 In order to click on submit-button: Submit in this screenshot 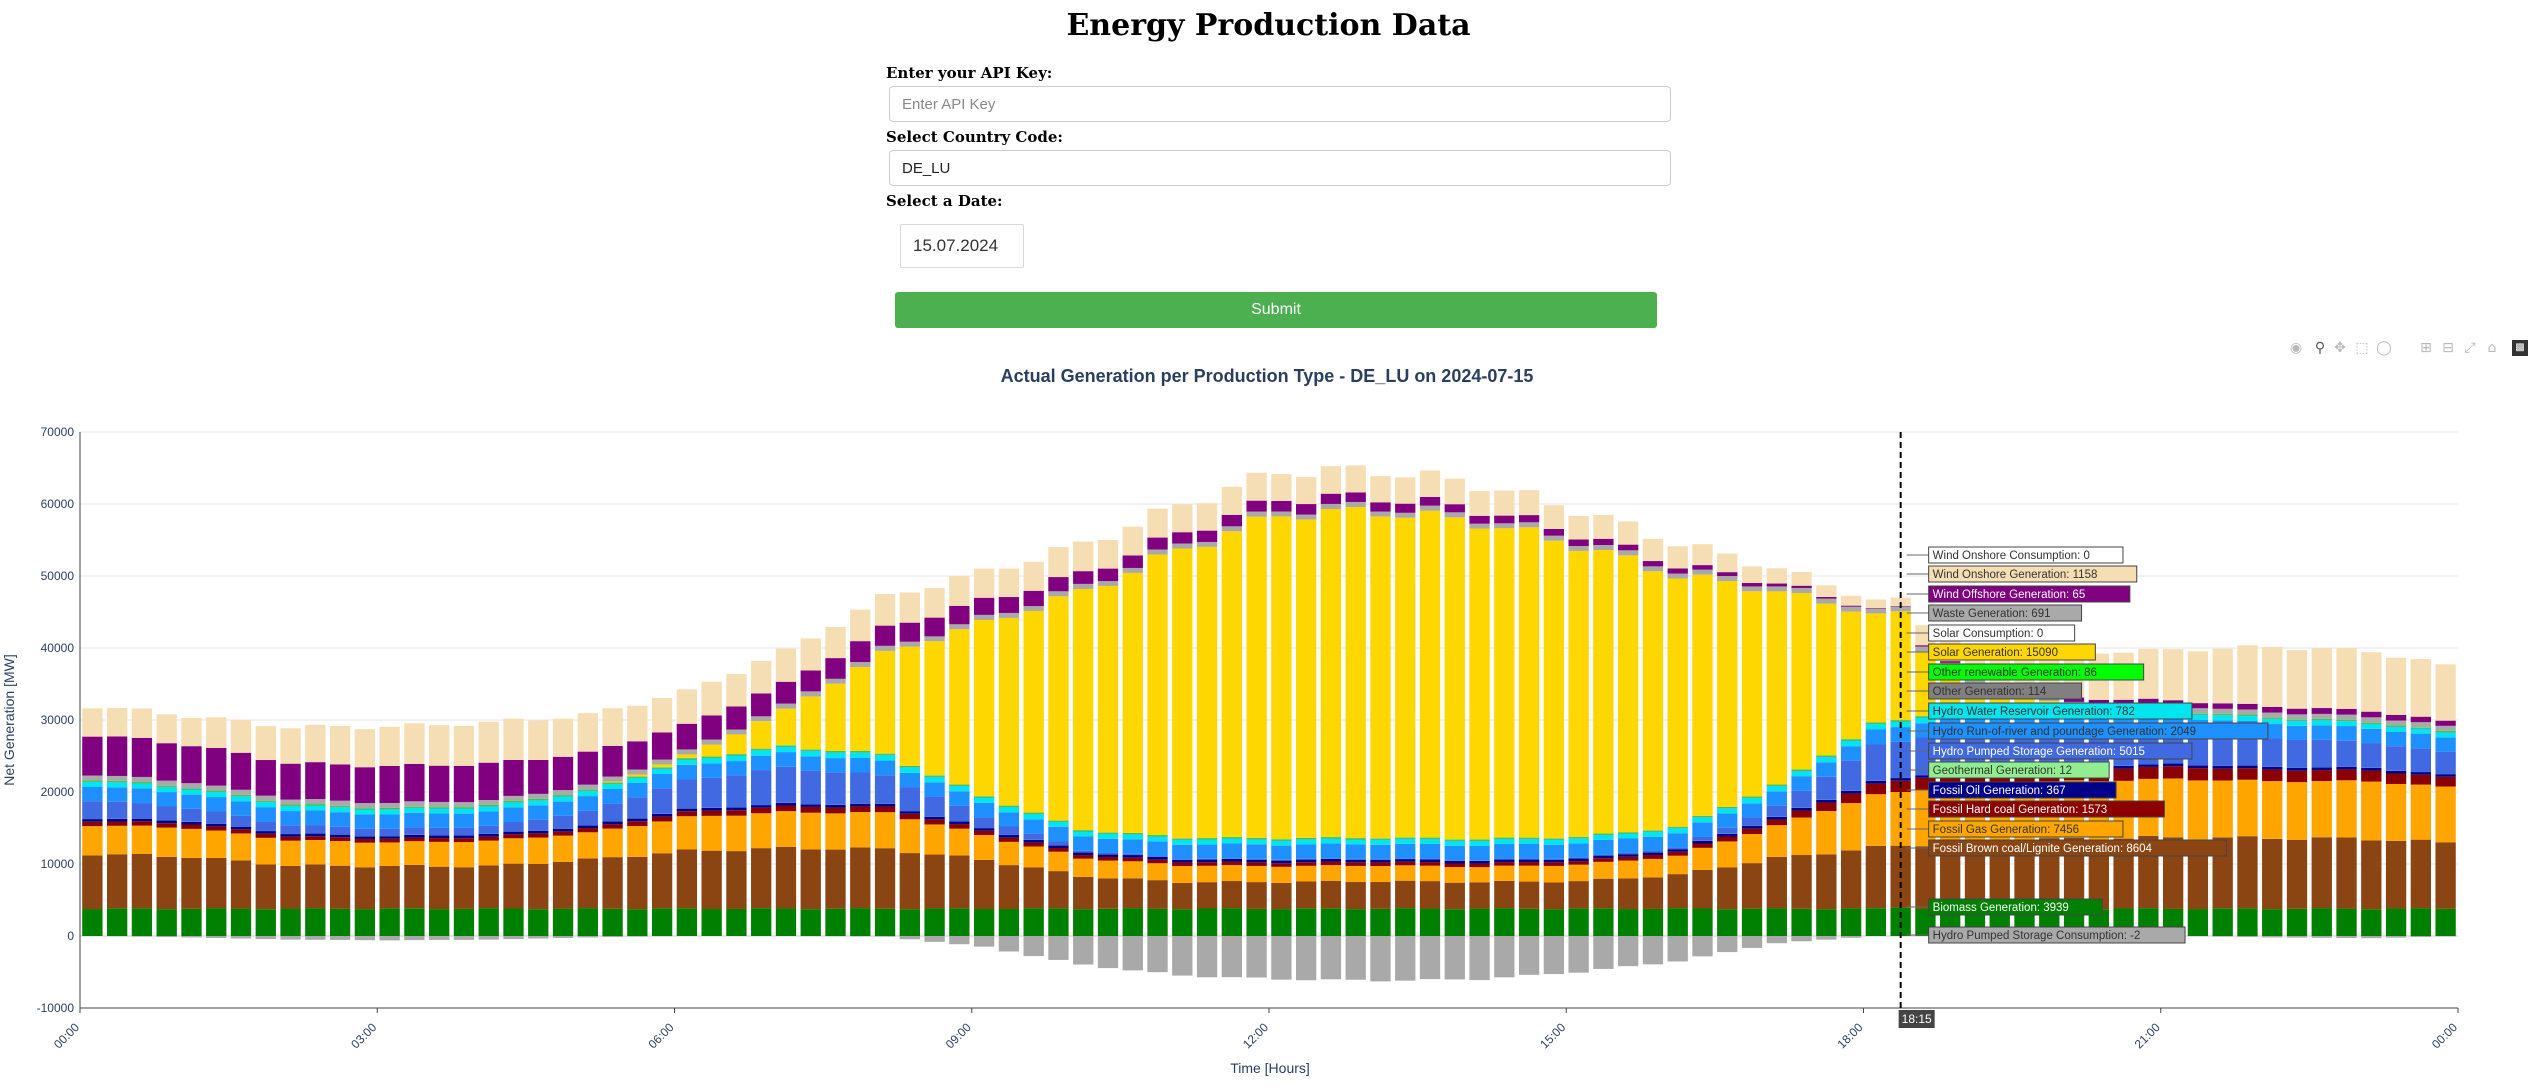, I will do `click(1276, 310)`.